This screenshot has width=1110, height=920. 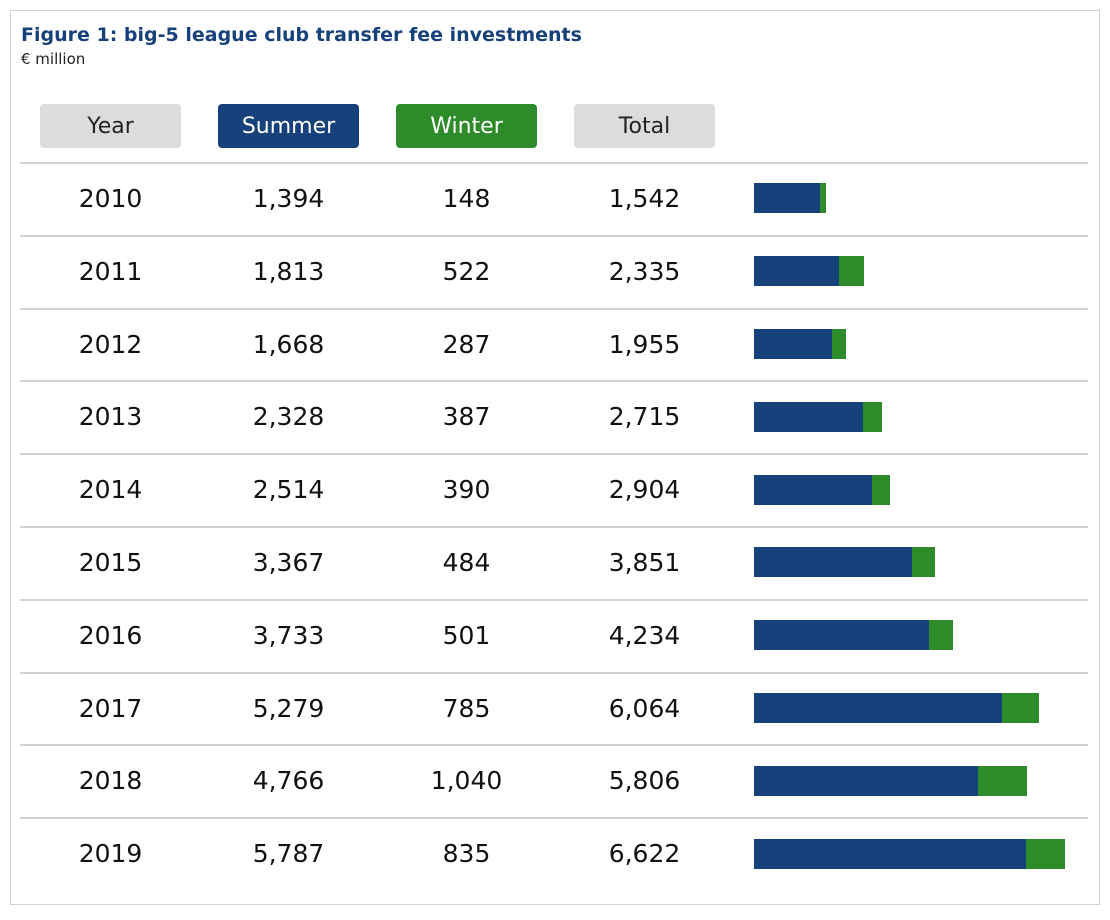 I want to click on summer-bar-2016, so click(x=842, y=635).